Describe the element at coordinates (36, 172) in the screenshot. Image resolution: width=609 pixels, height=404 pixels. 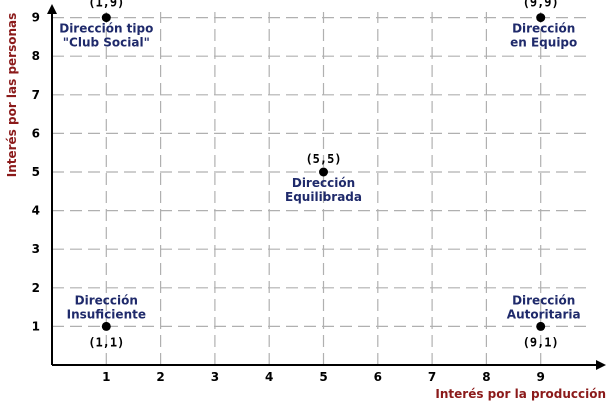
I see `y-tick-label: 5` at that location.